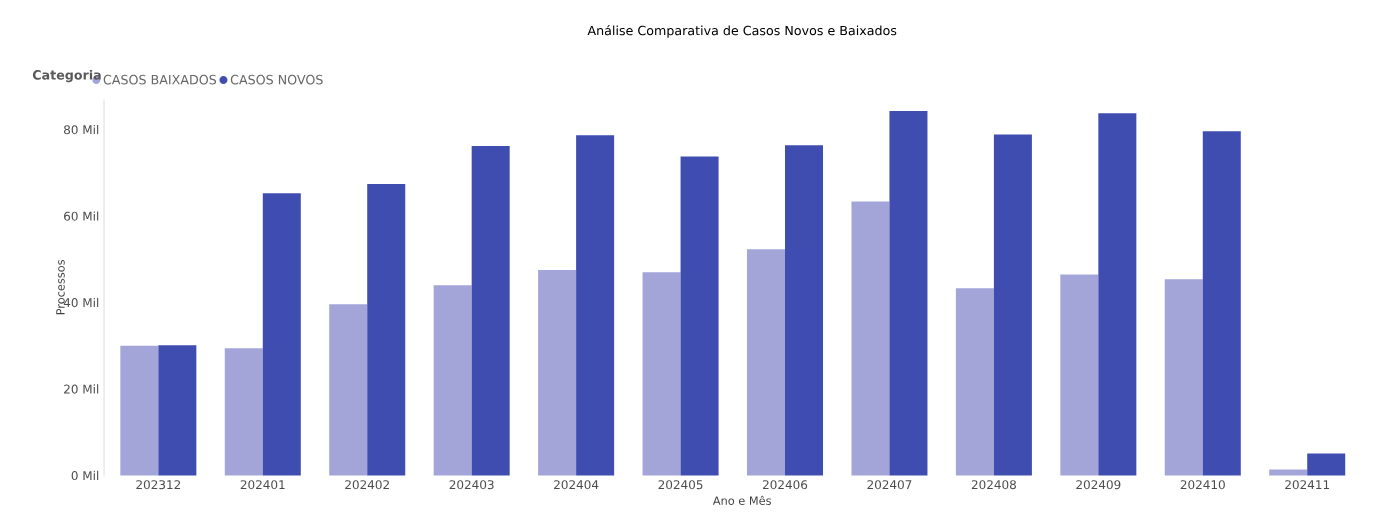 The width and height of the screenshot is (1383, 525). Describe the element at coordinates (741, 500) in the screenshot. I see `x-axis-title: Ano e Mês` at that location.